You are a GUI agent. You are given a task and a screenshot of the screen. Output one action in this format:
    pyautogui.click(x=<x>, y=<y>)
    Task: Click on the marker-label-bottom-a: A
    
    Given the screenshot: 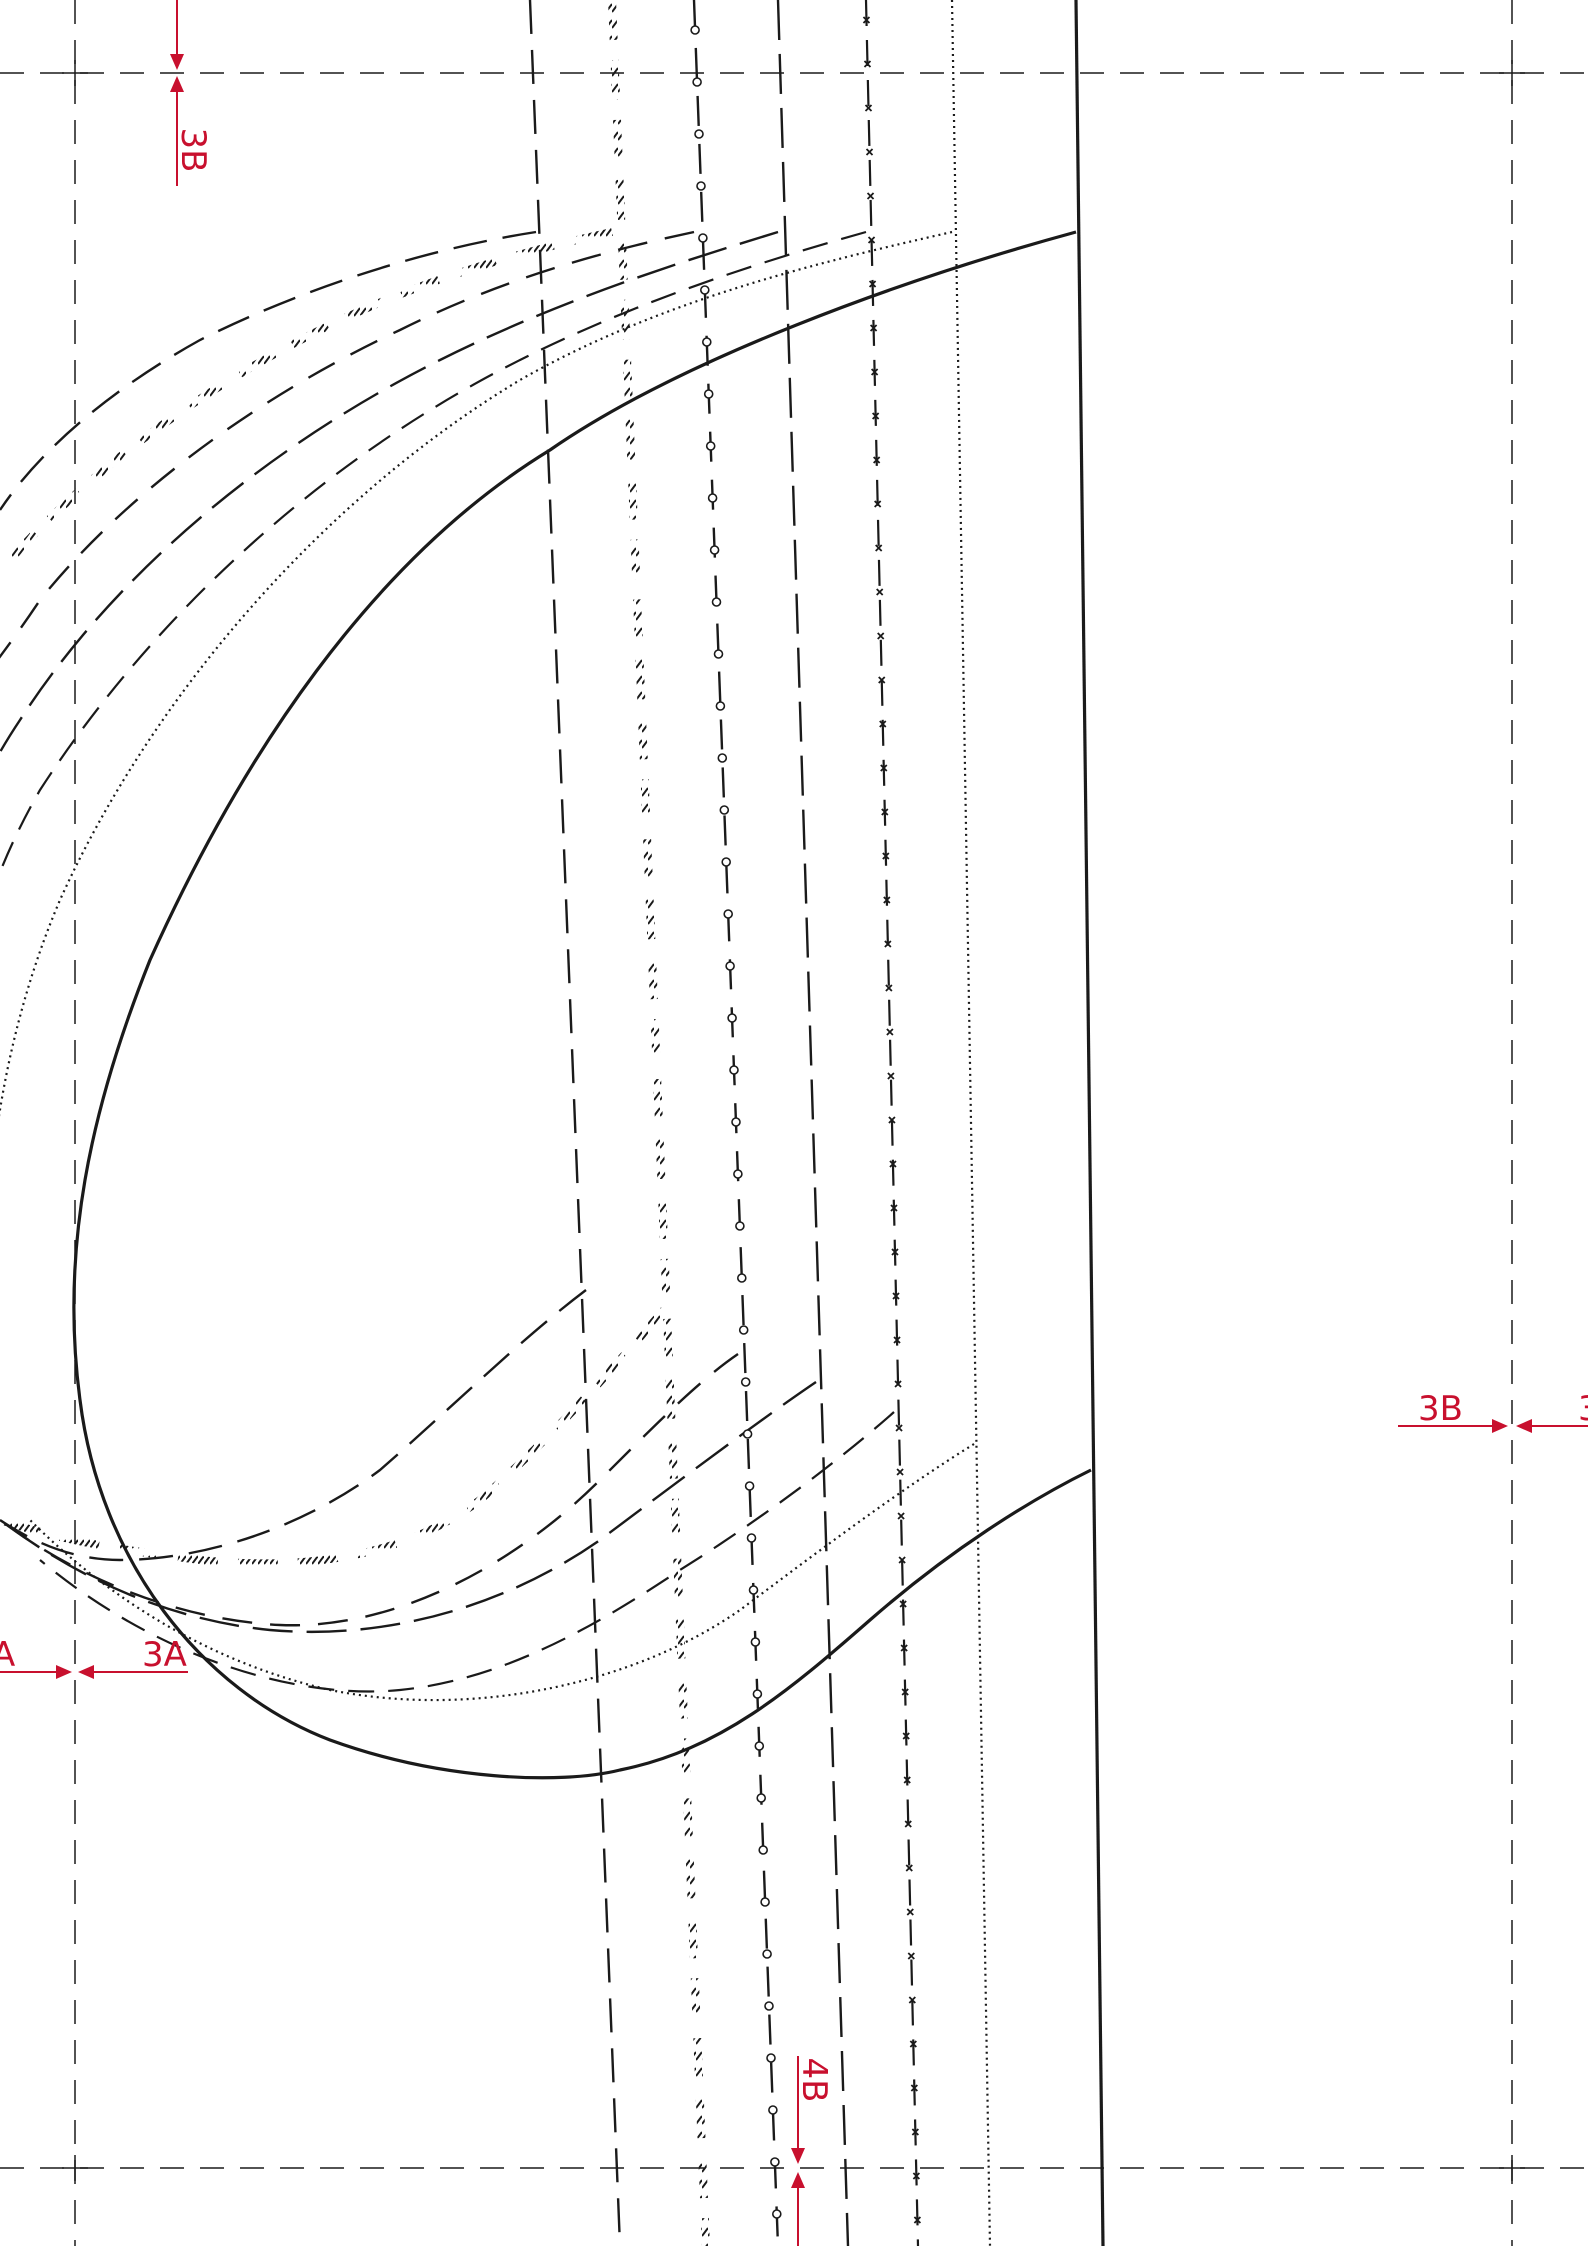 What is the action you would take?
    pyautogui.click(x=7, y=1655)
    